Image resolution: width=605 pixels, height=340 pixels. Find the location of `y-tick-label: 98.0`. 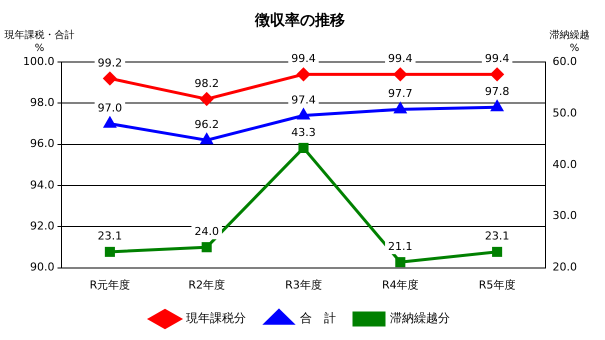

y-tick-label: 98.0 is located at coordinates (42, 103).